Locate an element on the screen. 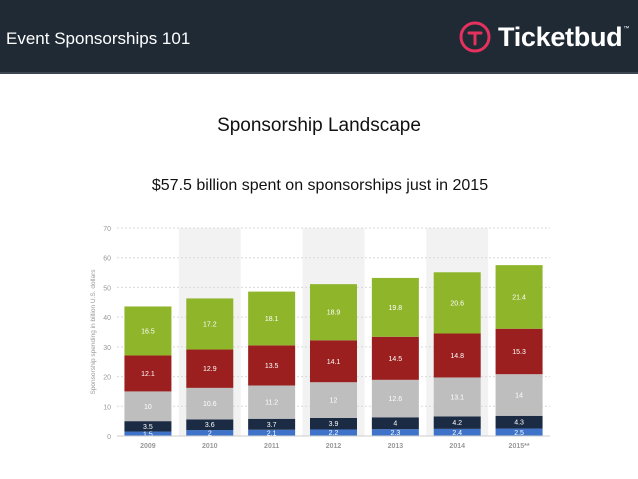 This screenshot has height=479, width=638. x-tick-label: 2010 is located at coordinates (210, 446).